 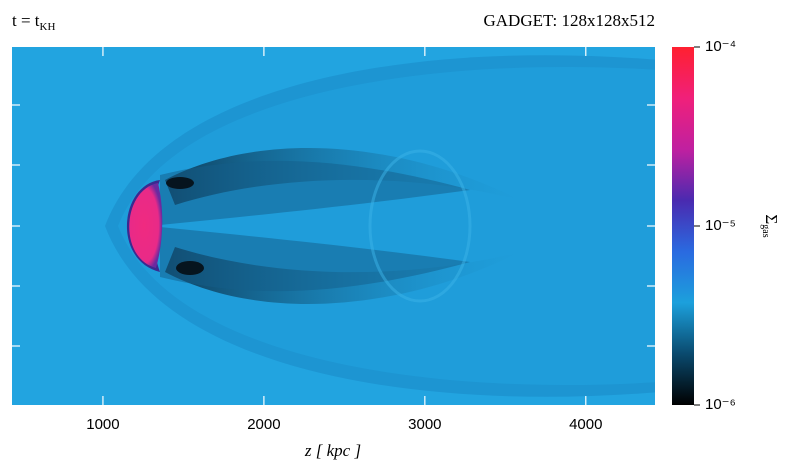 I want to click on colorbar-tick-label: 10⁻⁵, so click(x=720, y=225).